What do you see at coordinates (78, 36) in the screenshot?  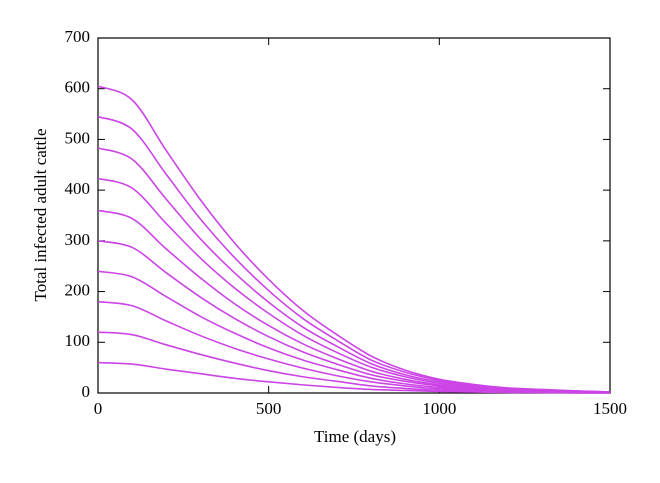 I see `y-tick-label: 700` at bounding box center [78, 36].